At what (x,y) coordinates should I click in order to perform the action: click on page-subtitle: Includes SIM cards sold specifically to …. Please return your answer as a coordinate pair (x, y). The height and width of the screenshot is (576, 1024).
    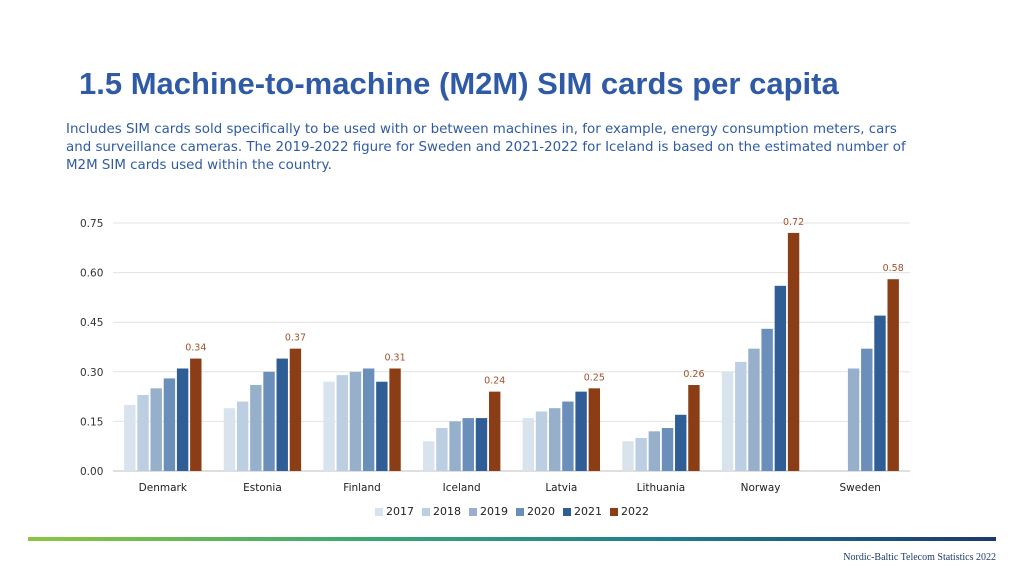
    Looking at the image, I should click on (486, 147).